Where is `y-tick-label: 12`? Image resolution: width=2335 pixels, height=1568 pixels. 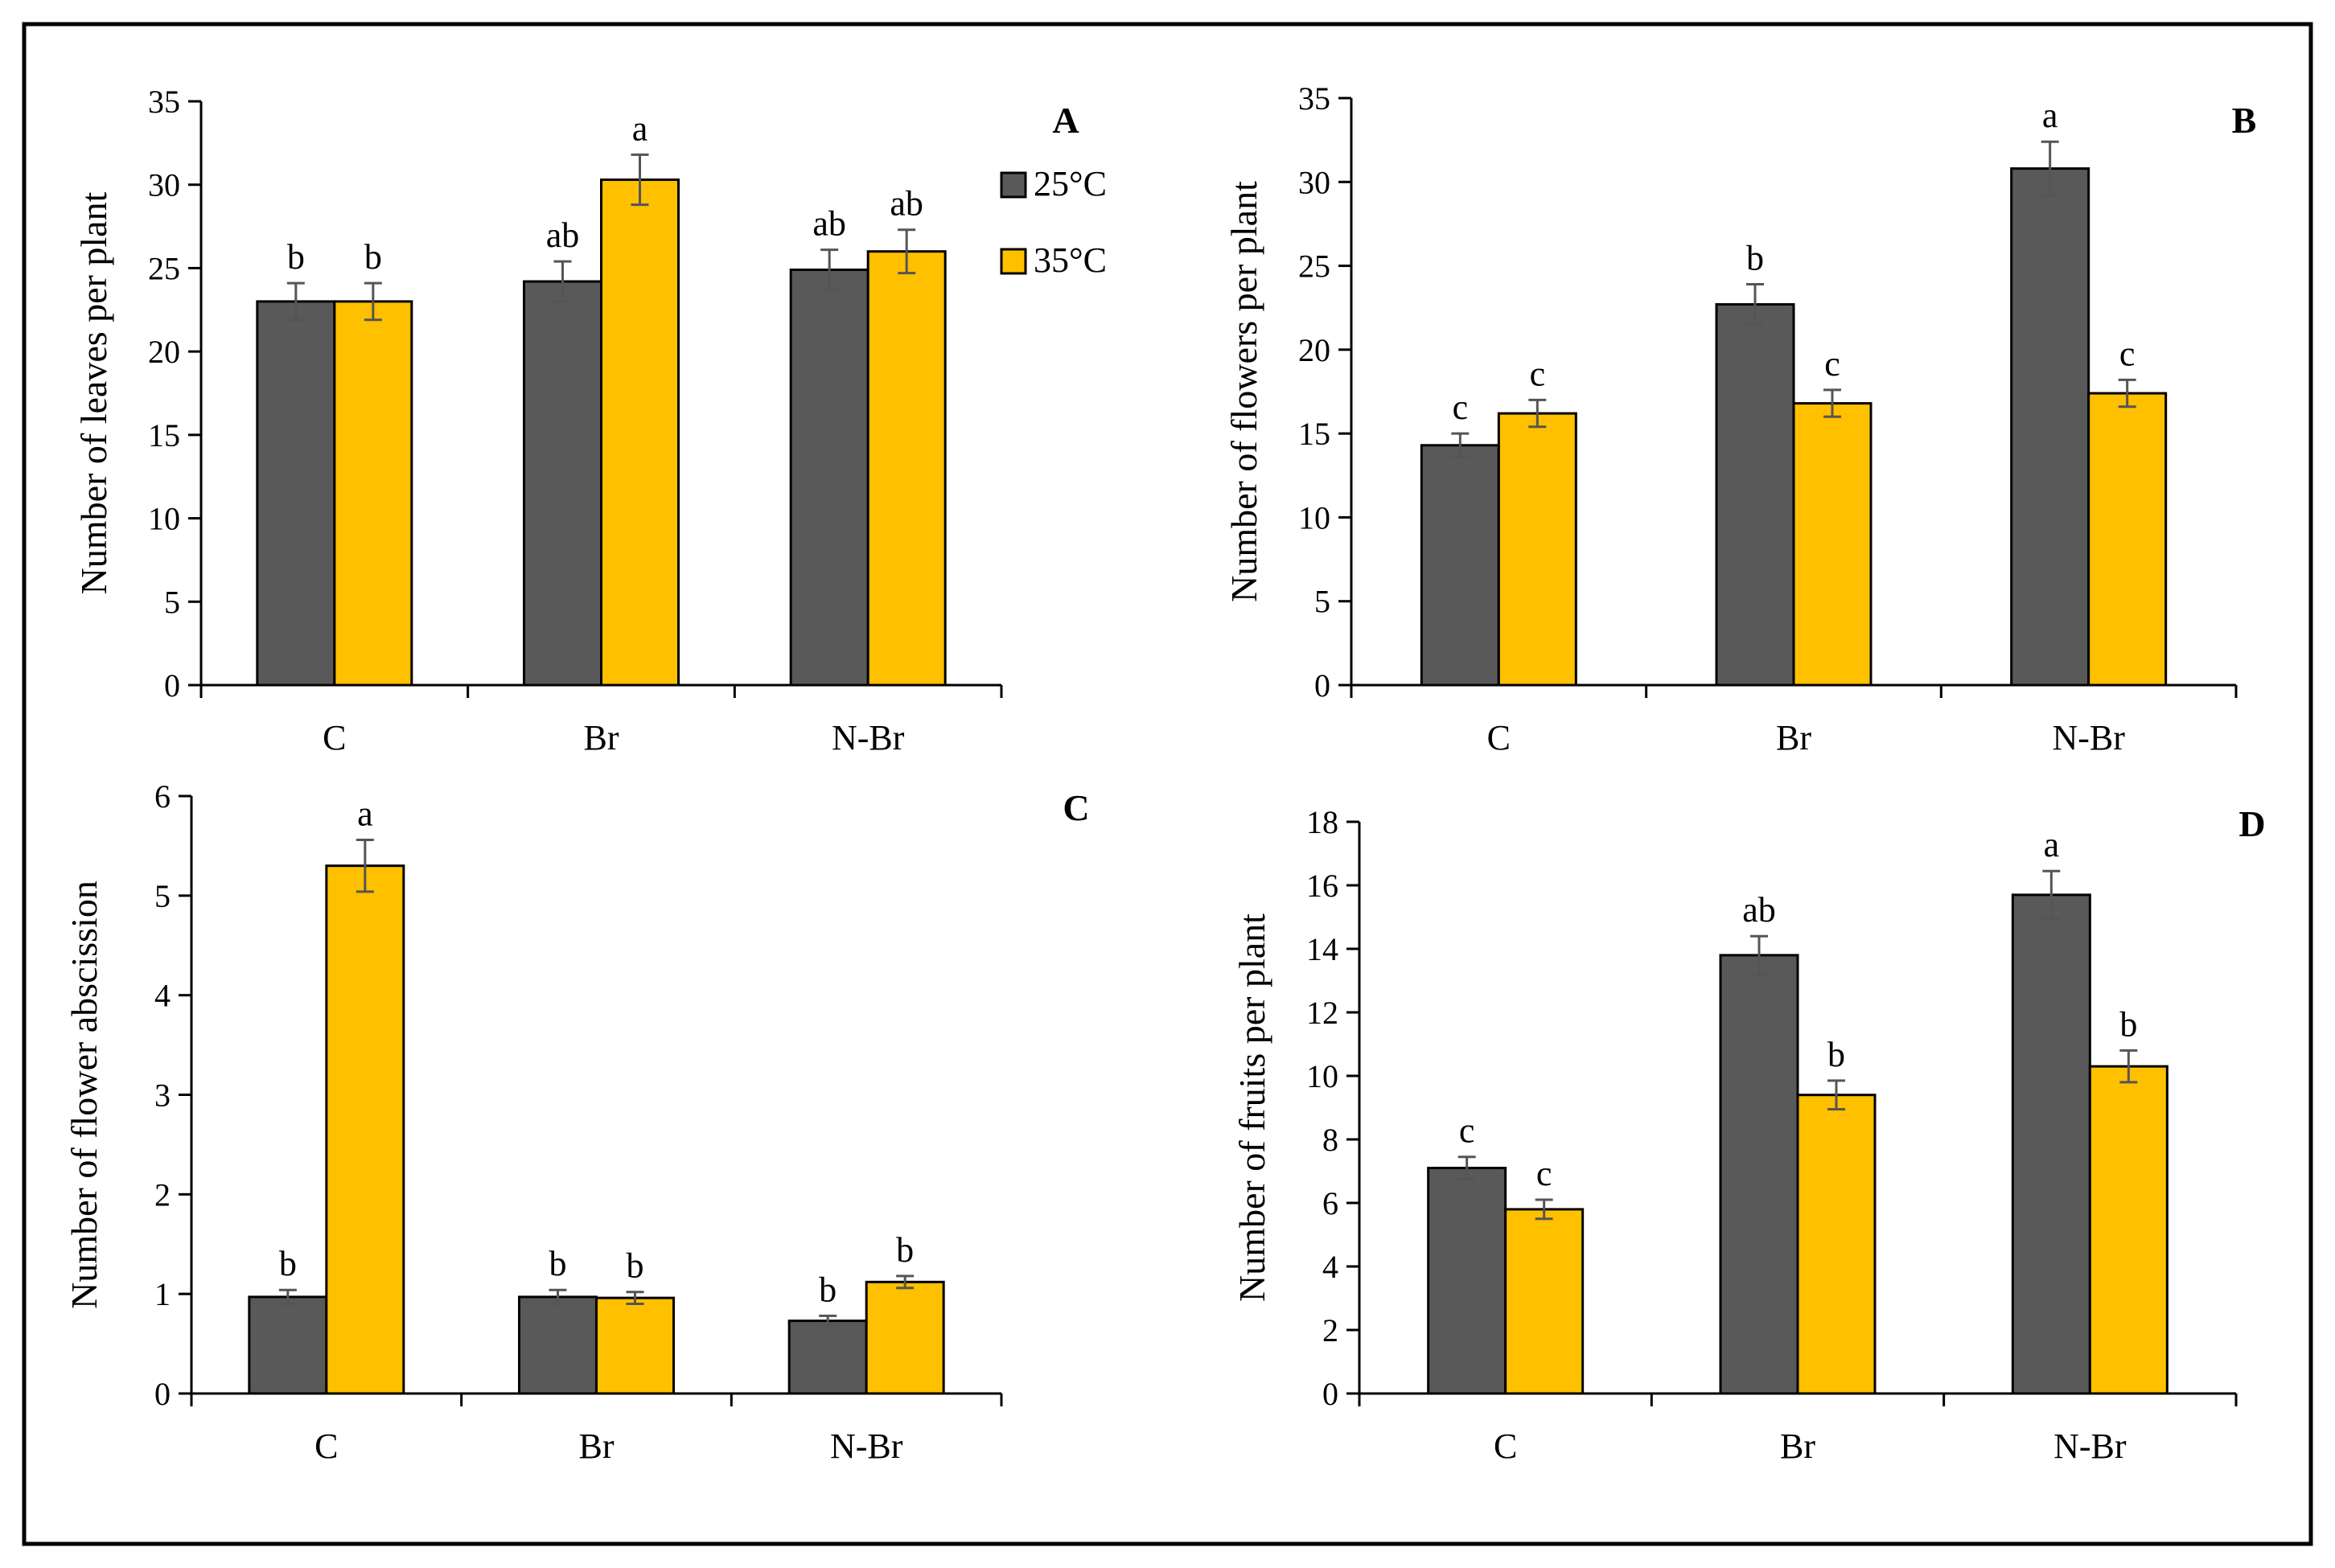 y-tick-label: 12 is located at coordinates (1322, 1013).